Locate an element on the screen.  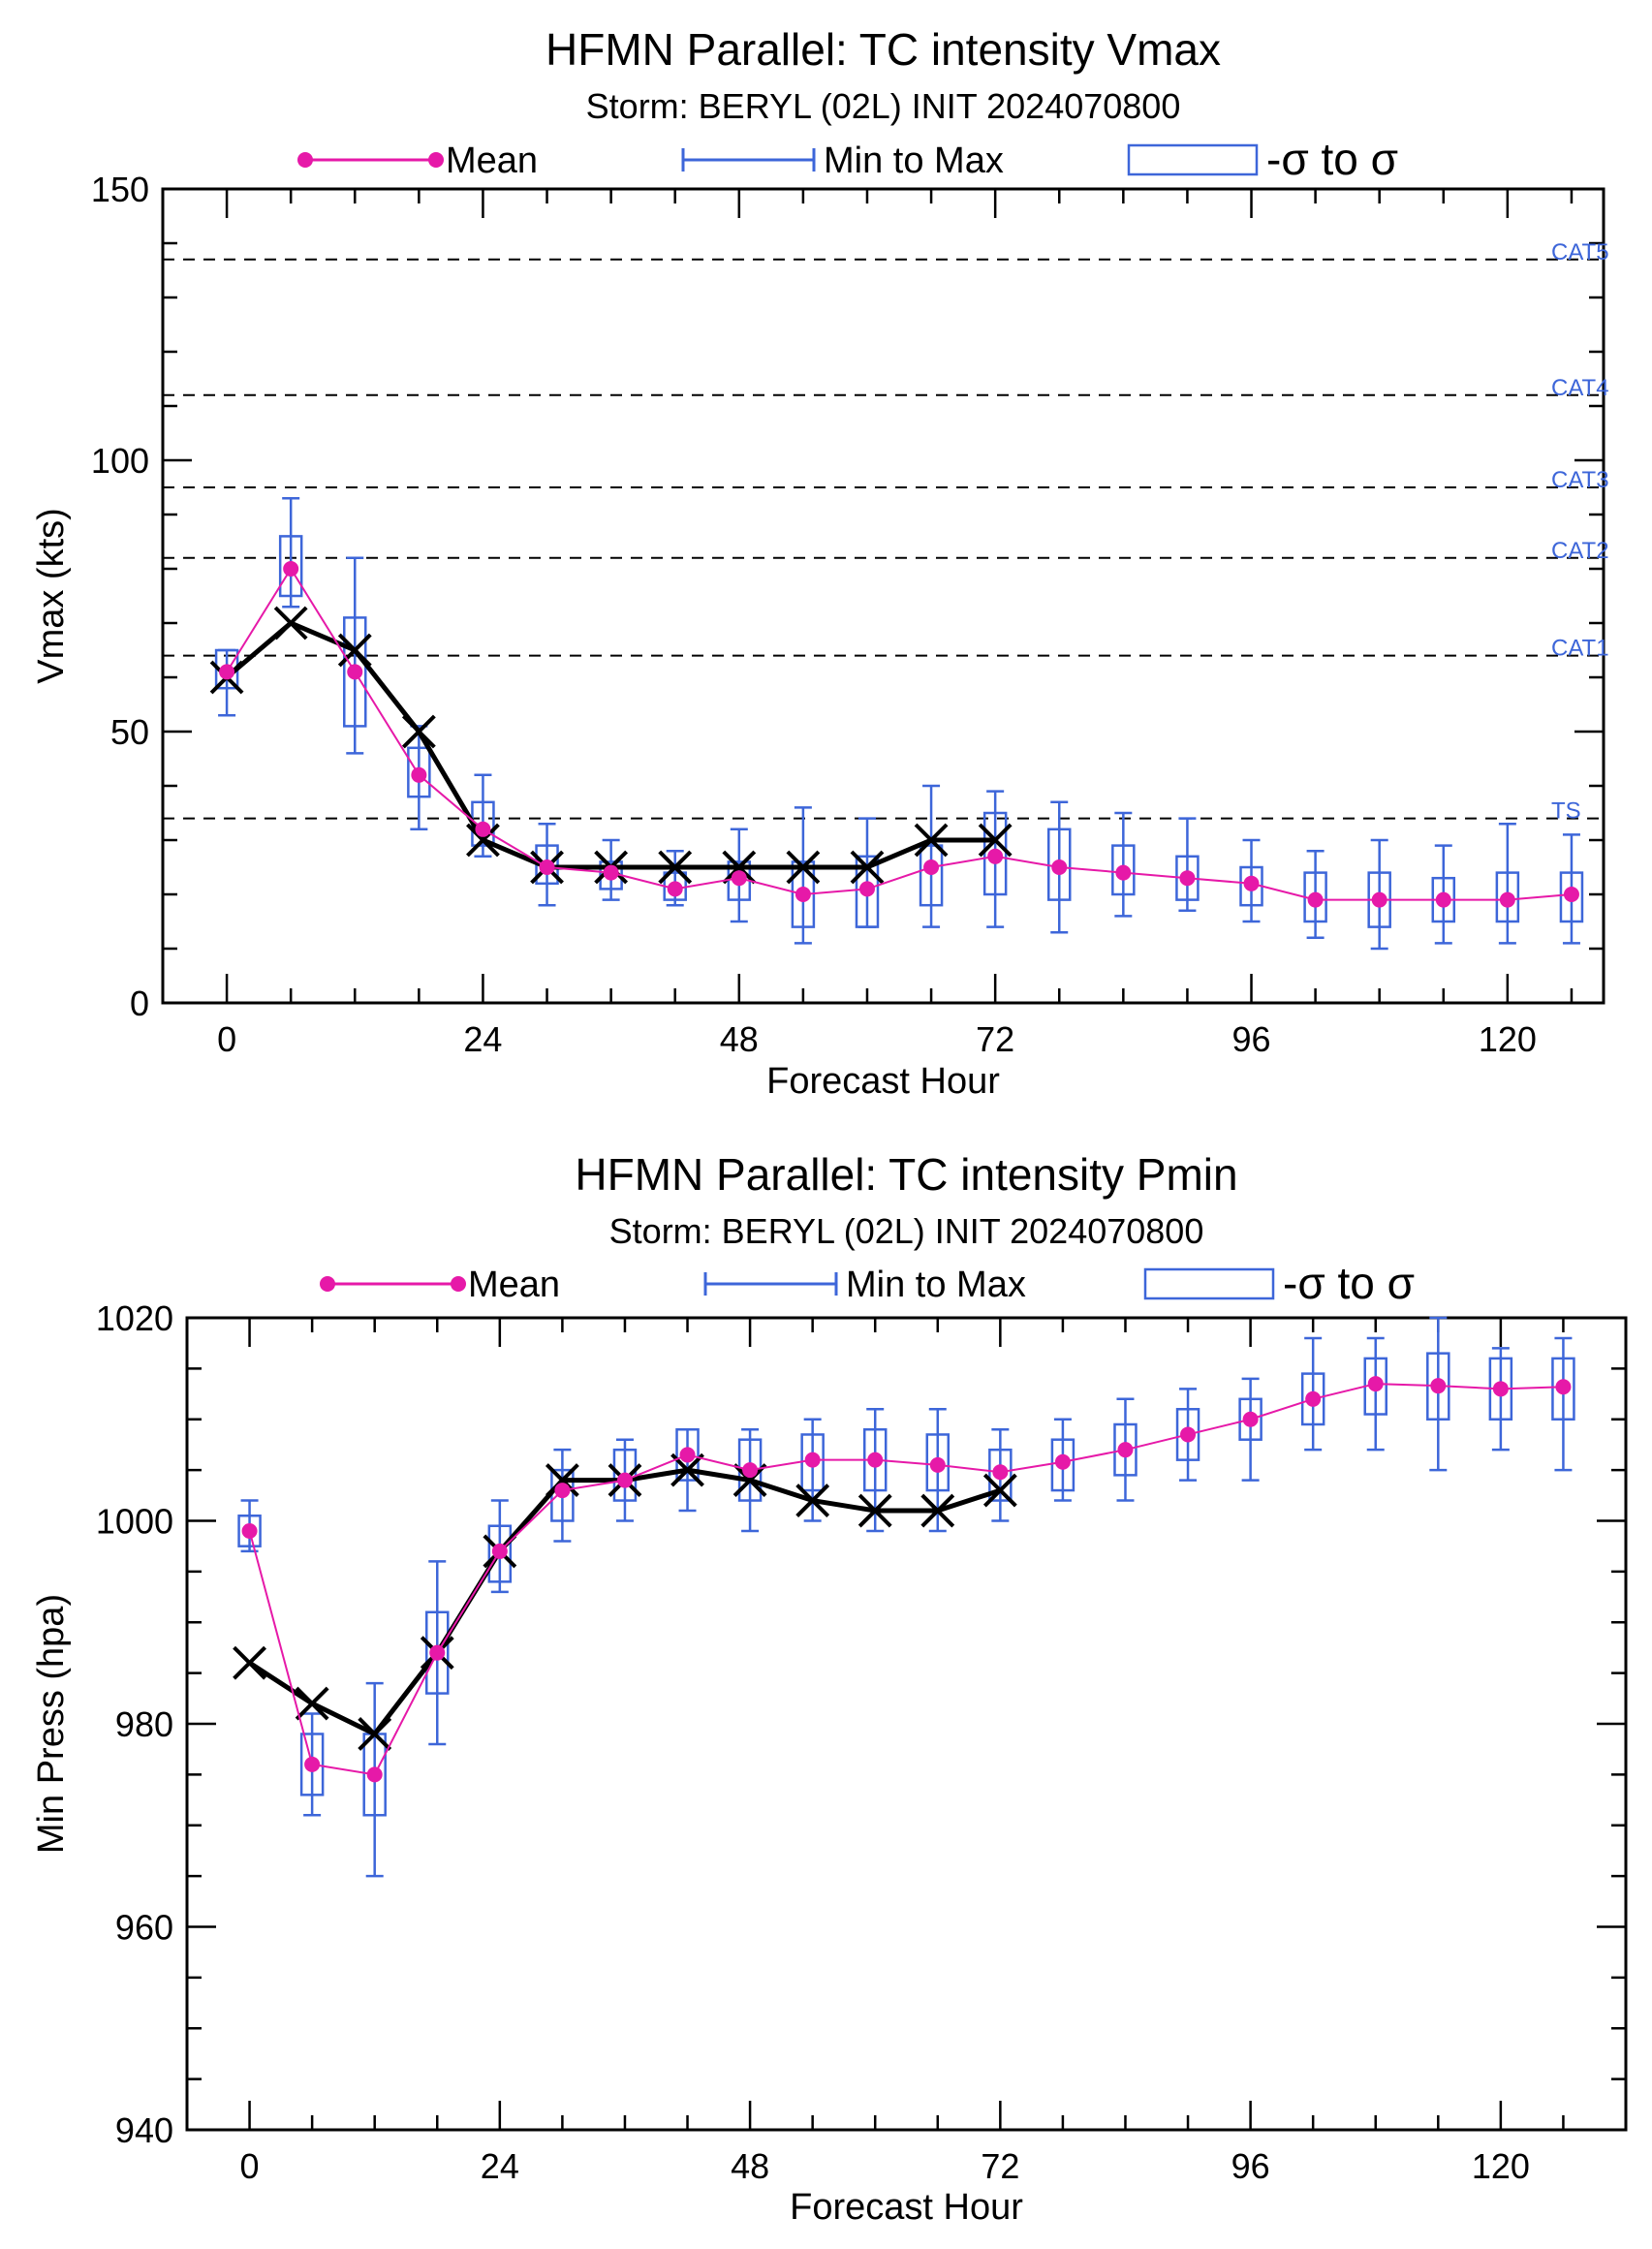
legend-range-label: Min to Max is located at coordinates (914, 161).